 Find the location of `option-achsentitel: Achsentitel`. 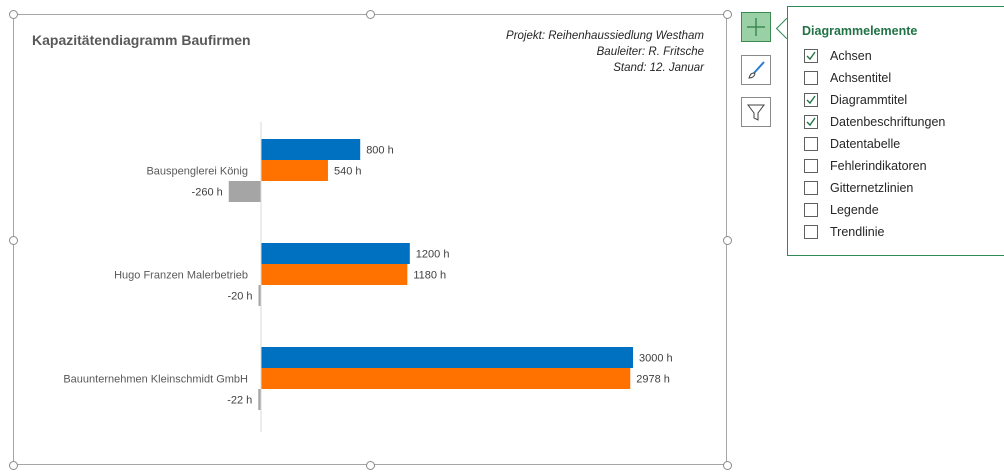

option-achsentitel: Achsentitel is located at coordinates (847, 78).